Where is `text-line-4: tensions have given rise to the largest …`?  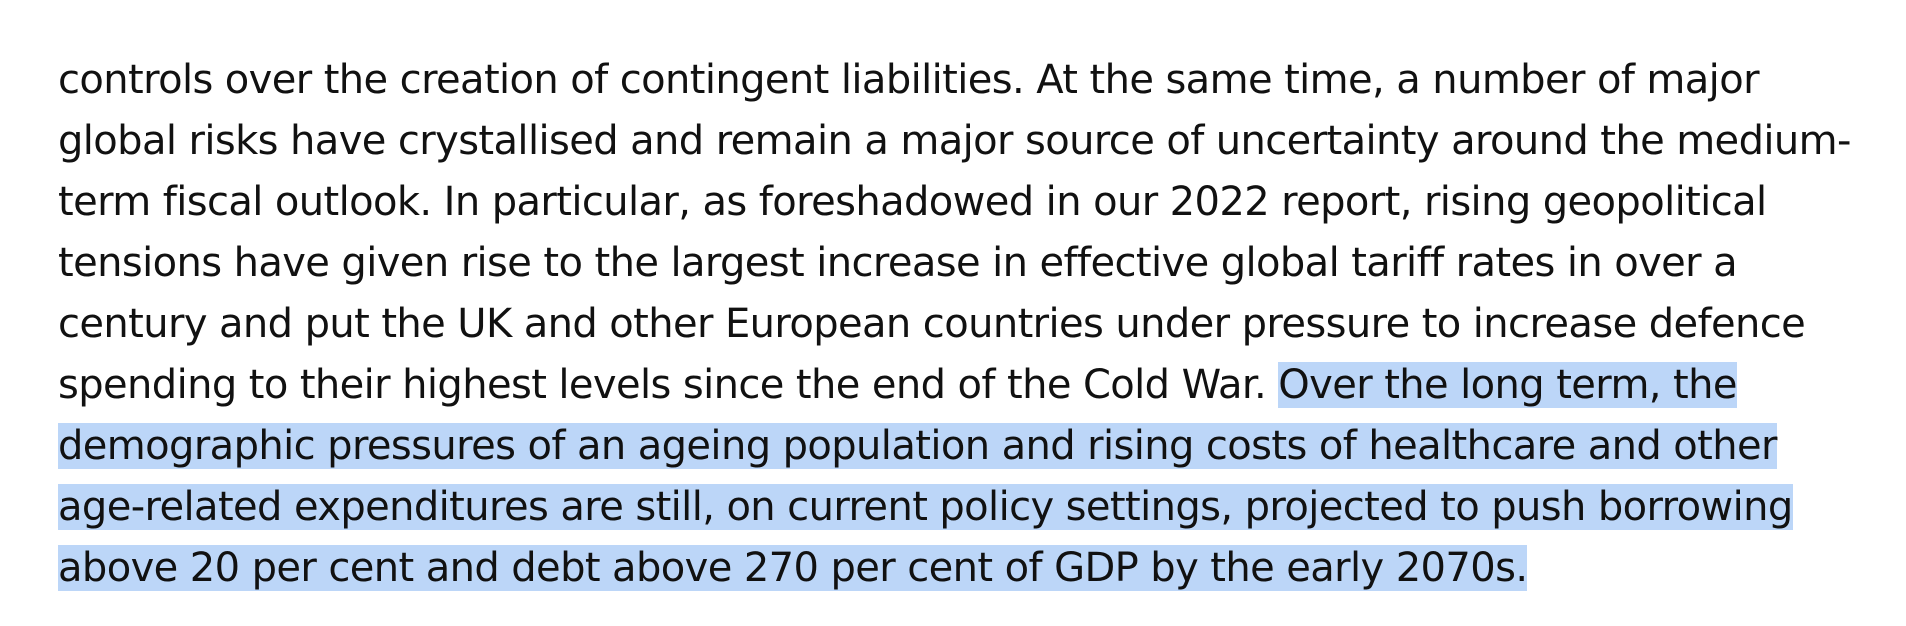 text-line-4: tensions have given rise to the largest … is located at coordinates (898, 263).